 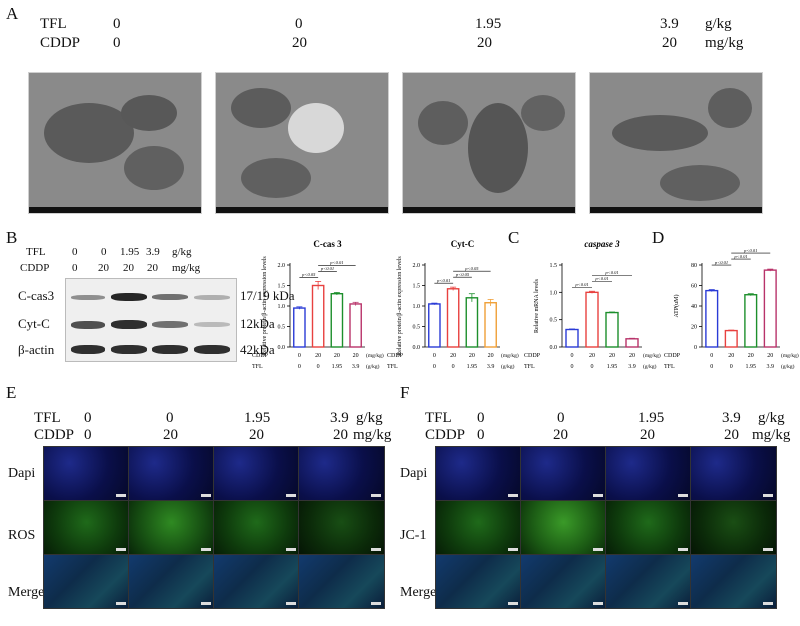 What do you see at coordinates (694, 287) in the screenshot?
I see `y-tick-label: 60` at bounding box center [694, 287].